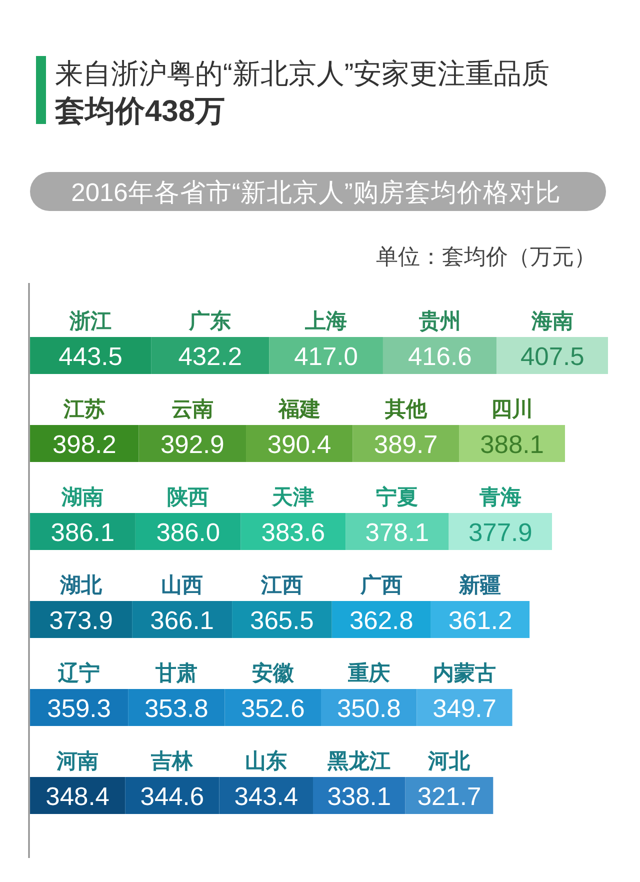 The image size is (640, 882). Describe the element at coordinates (210, 357) in the screenshot. I see `data-label: 432.2` at that location.